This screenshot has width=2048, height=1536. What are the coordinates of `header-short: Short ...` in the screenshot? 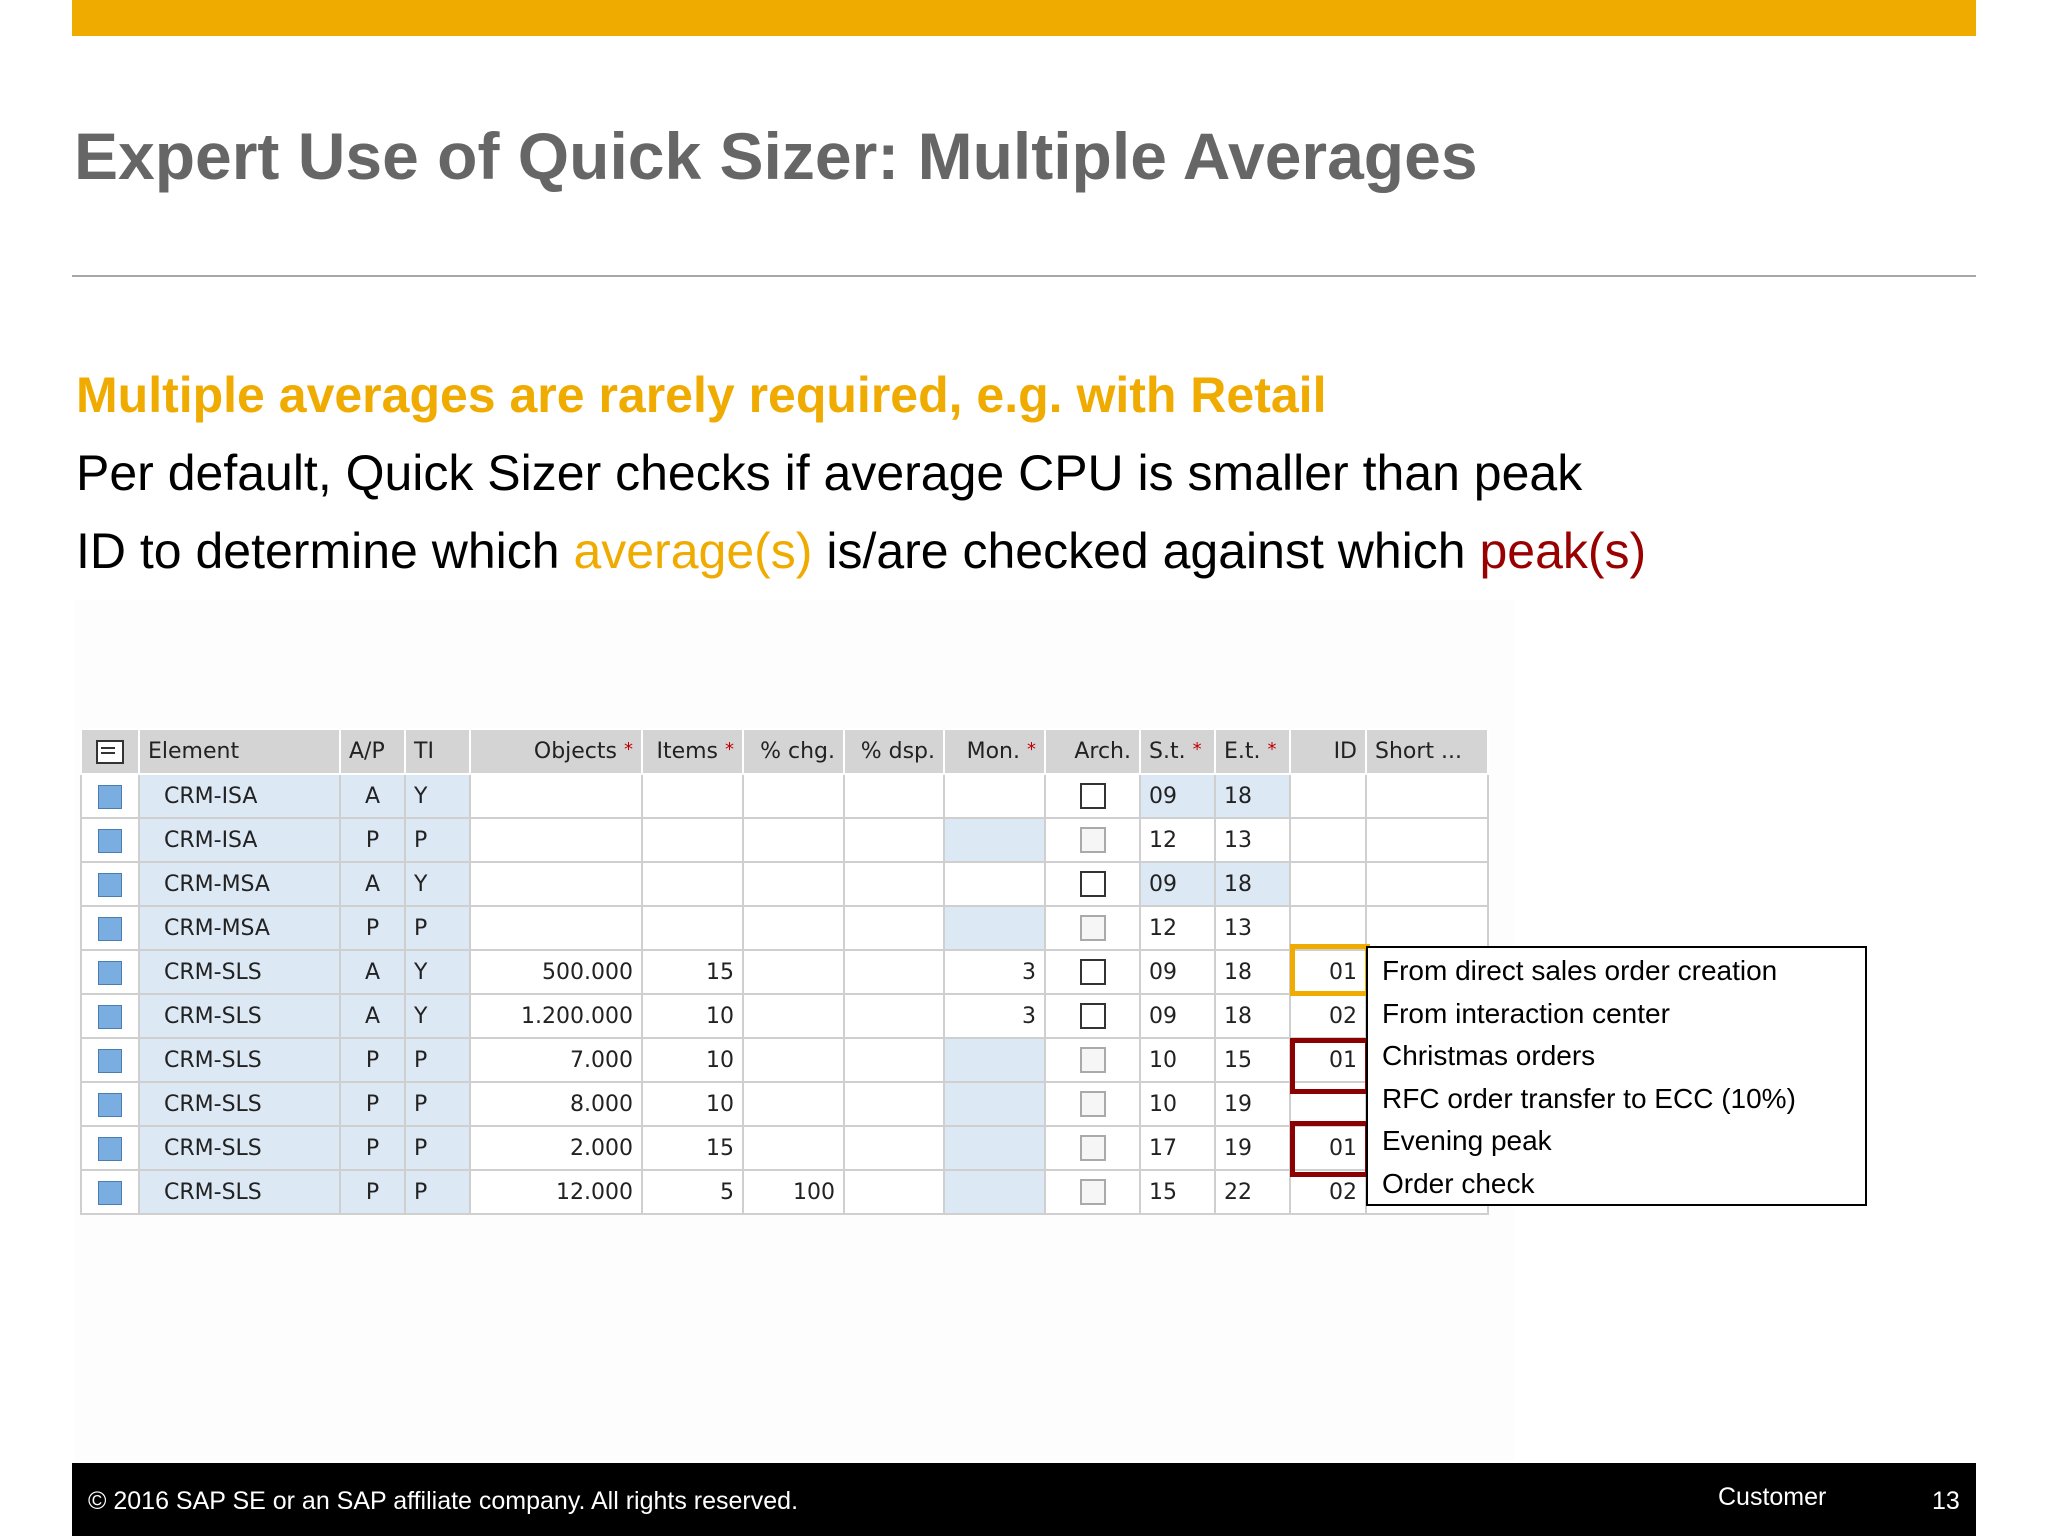 It's located at (1427, 751).